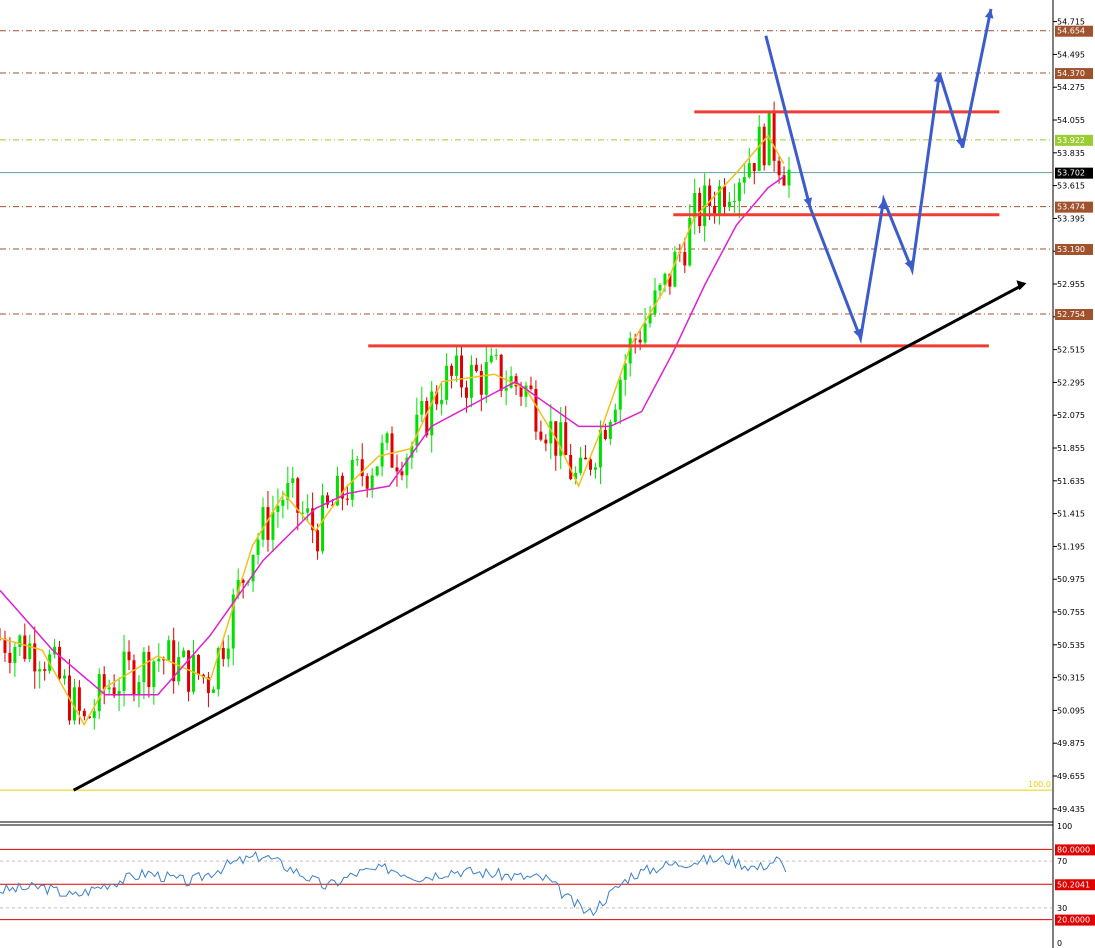  Describe the element at coordinates (1071, 710) in the screenshot. I see `price-tick-label: 50.095` at that location.